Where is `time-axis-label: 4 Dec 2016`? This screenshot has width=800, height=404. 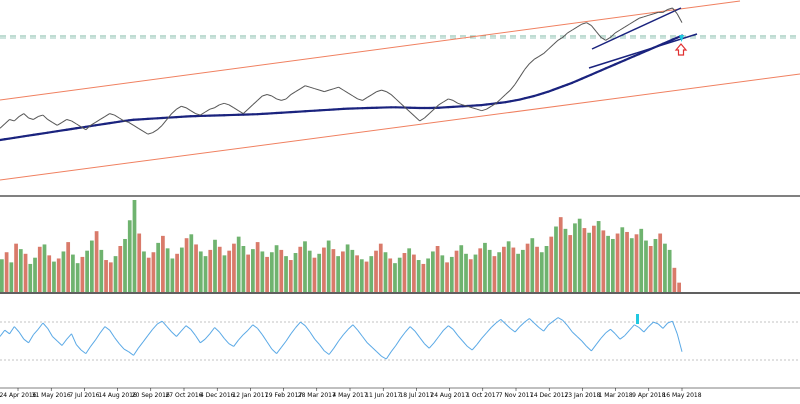
time-axis-label: 4 Dec 2016 is located at coordinates (217, 395).